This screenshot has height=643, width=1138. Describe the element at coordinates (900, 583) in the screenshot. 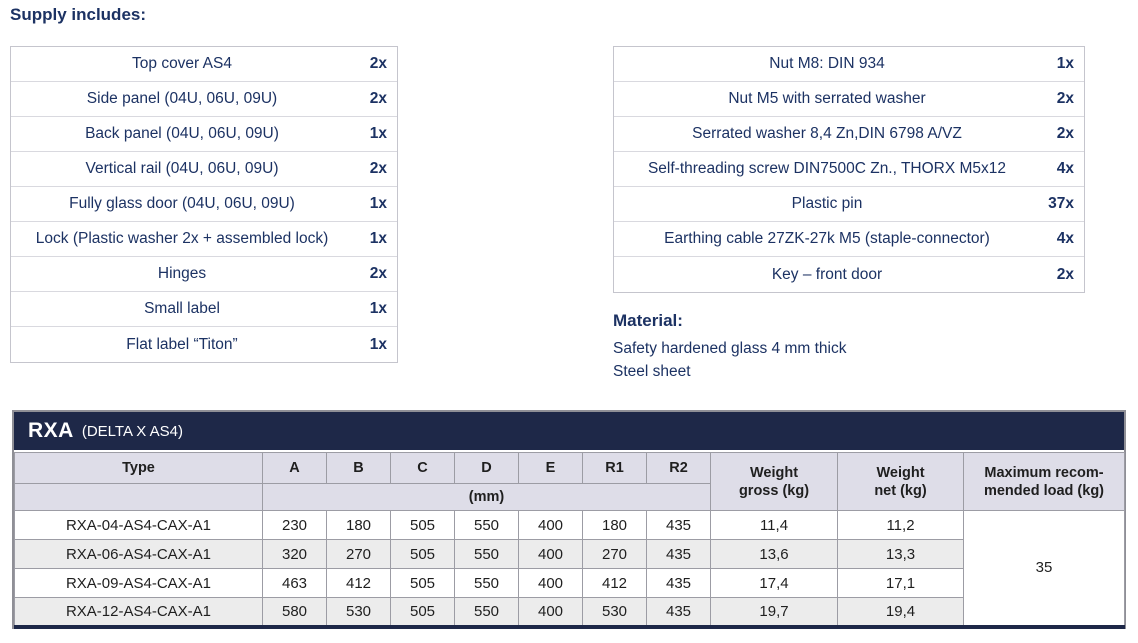

I see `spec-weight-net-cell: 17,1` at that location.